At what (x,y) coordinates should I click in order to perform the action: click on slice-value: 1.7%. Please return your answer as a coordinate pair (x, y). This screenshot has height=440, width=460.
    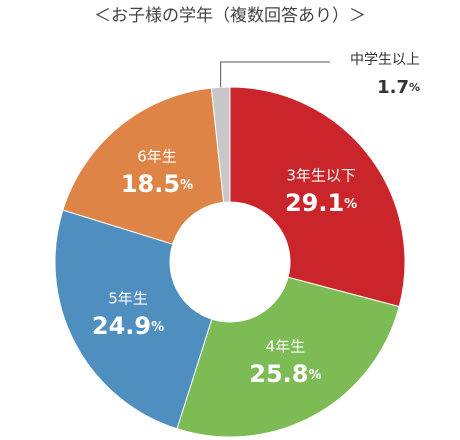
    Looking at the image, I should click on (398, 87).